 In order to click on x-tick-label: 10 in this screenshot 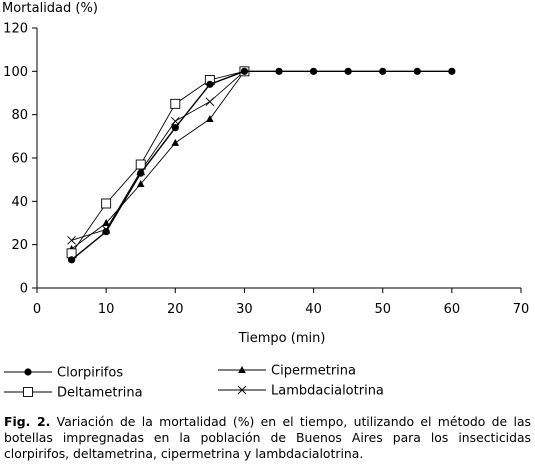, I will do `click(106, 309)`.